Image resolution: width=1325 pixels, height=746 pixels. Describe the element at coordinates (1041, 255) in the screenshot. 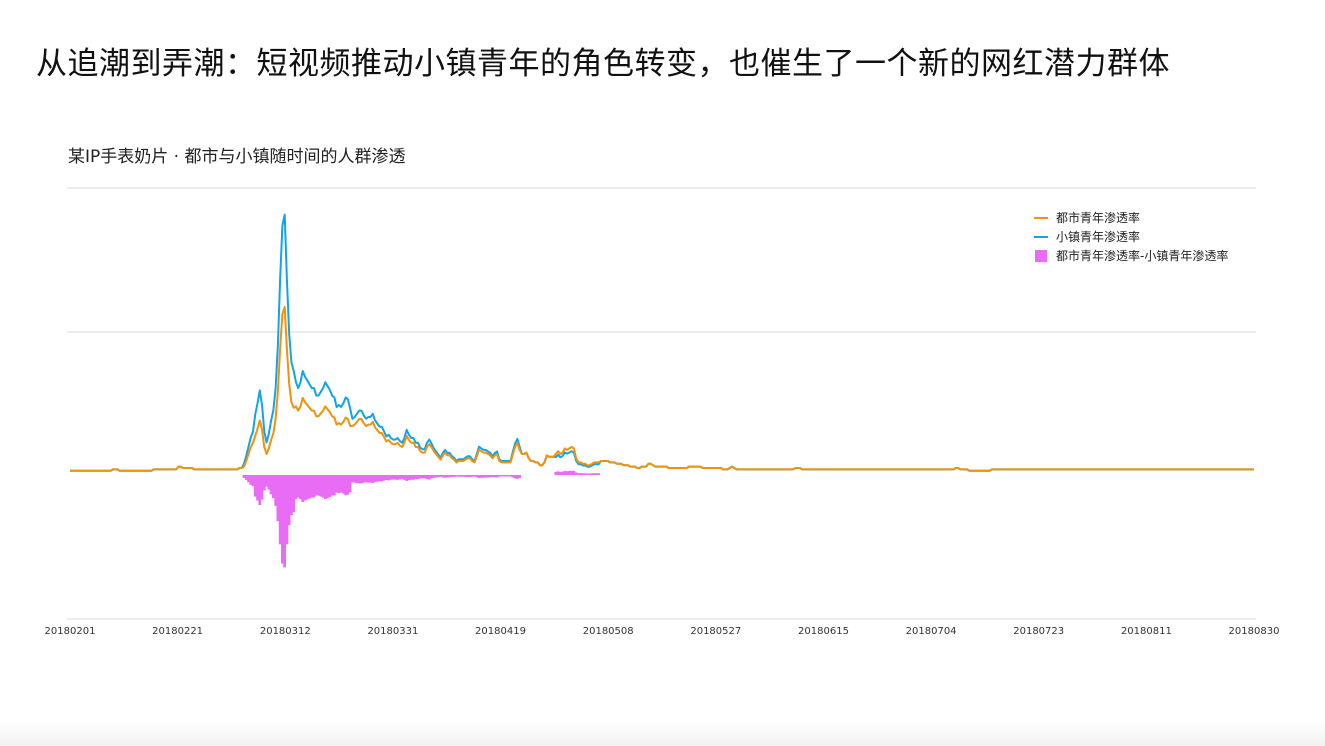

I see `legend-swatch-diff` at that location.